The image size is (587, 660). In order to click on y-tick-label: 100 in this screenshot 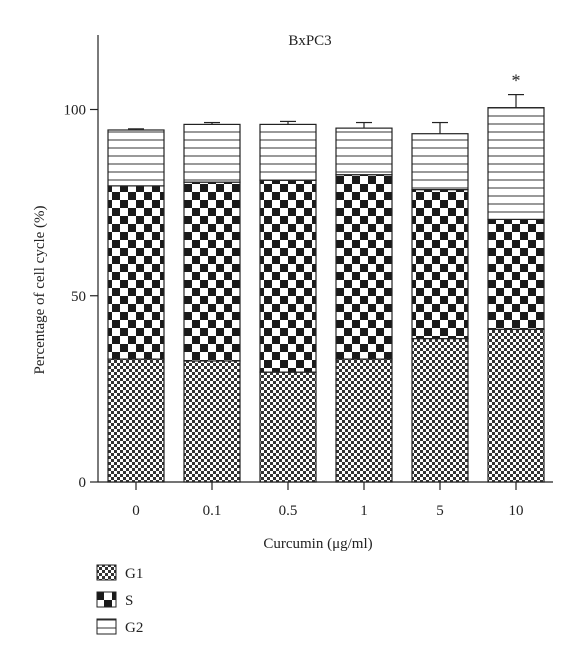, I will do `click(75, 111)`.